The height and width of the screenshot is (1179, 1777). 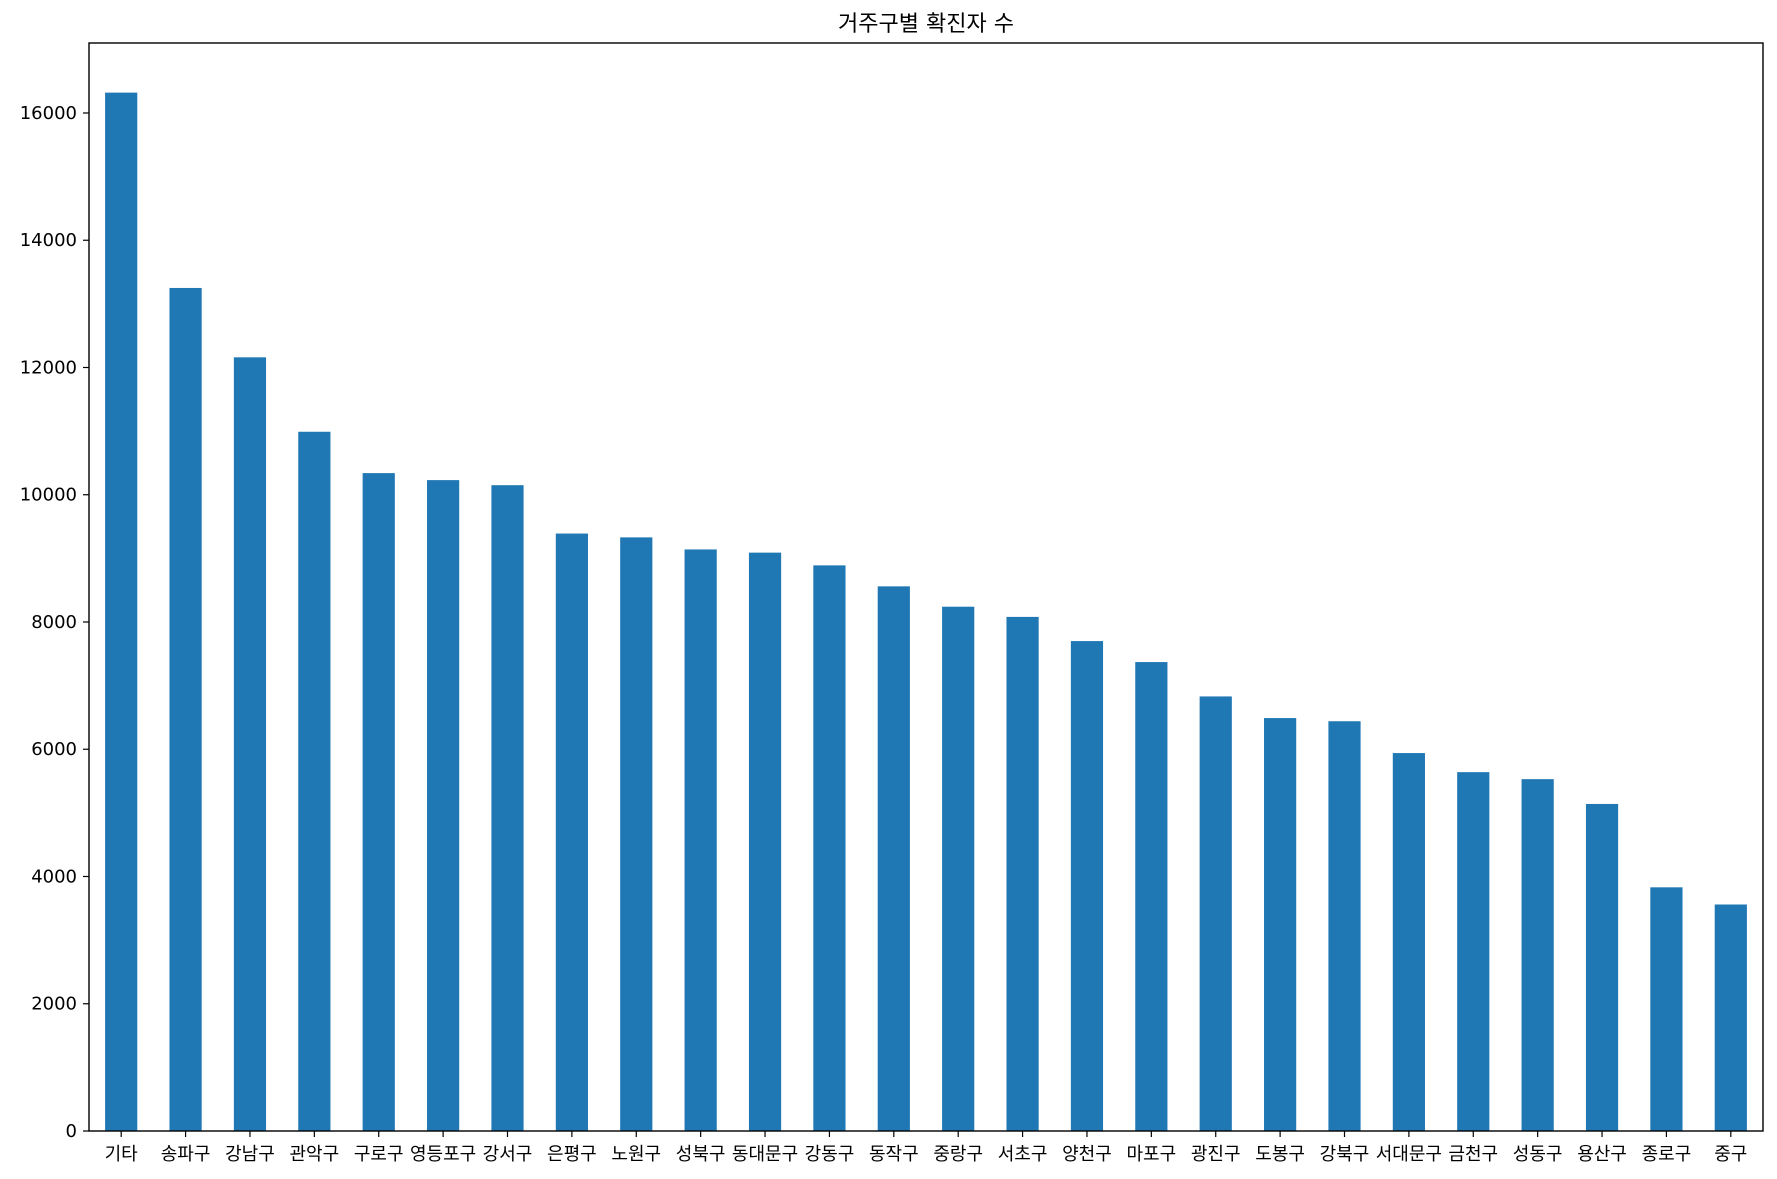 I want to click on x-tick-label: 관악구, so click(x=315, y=1154).